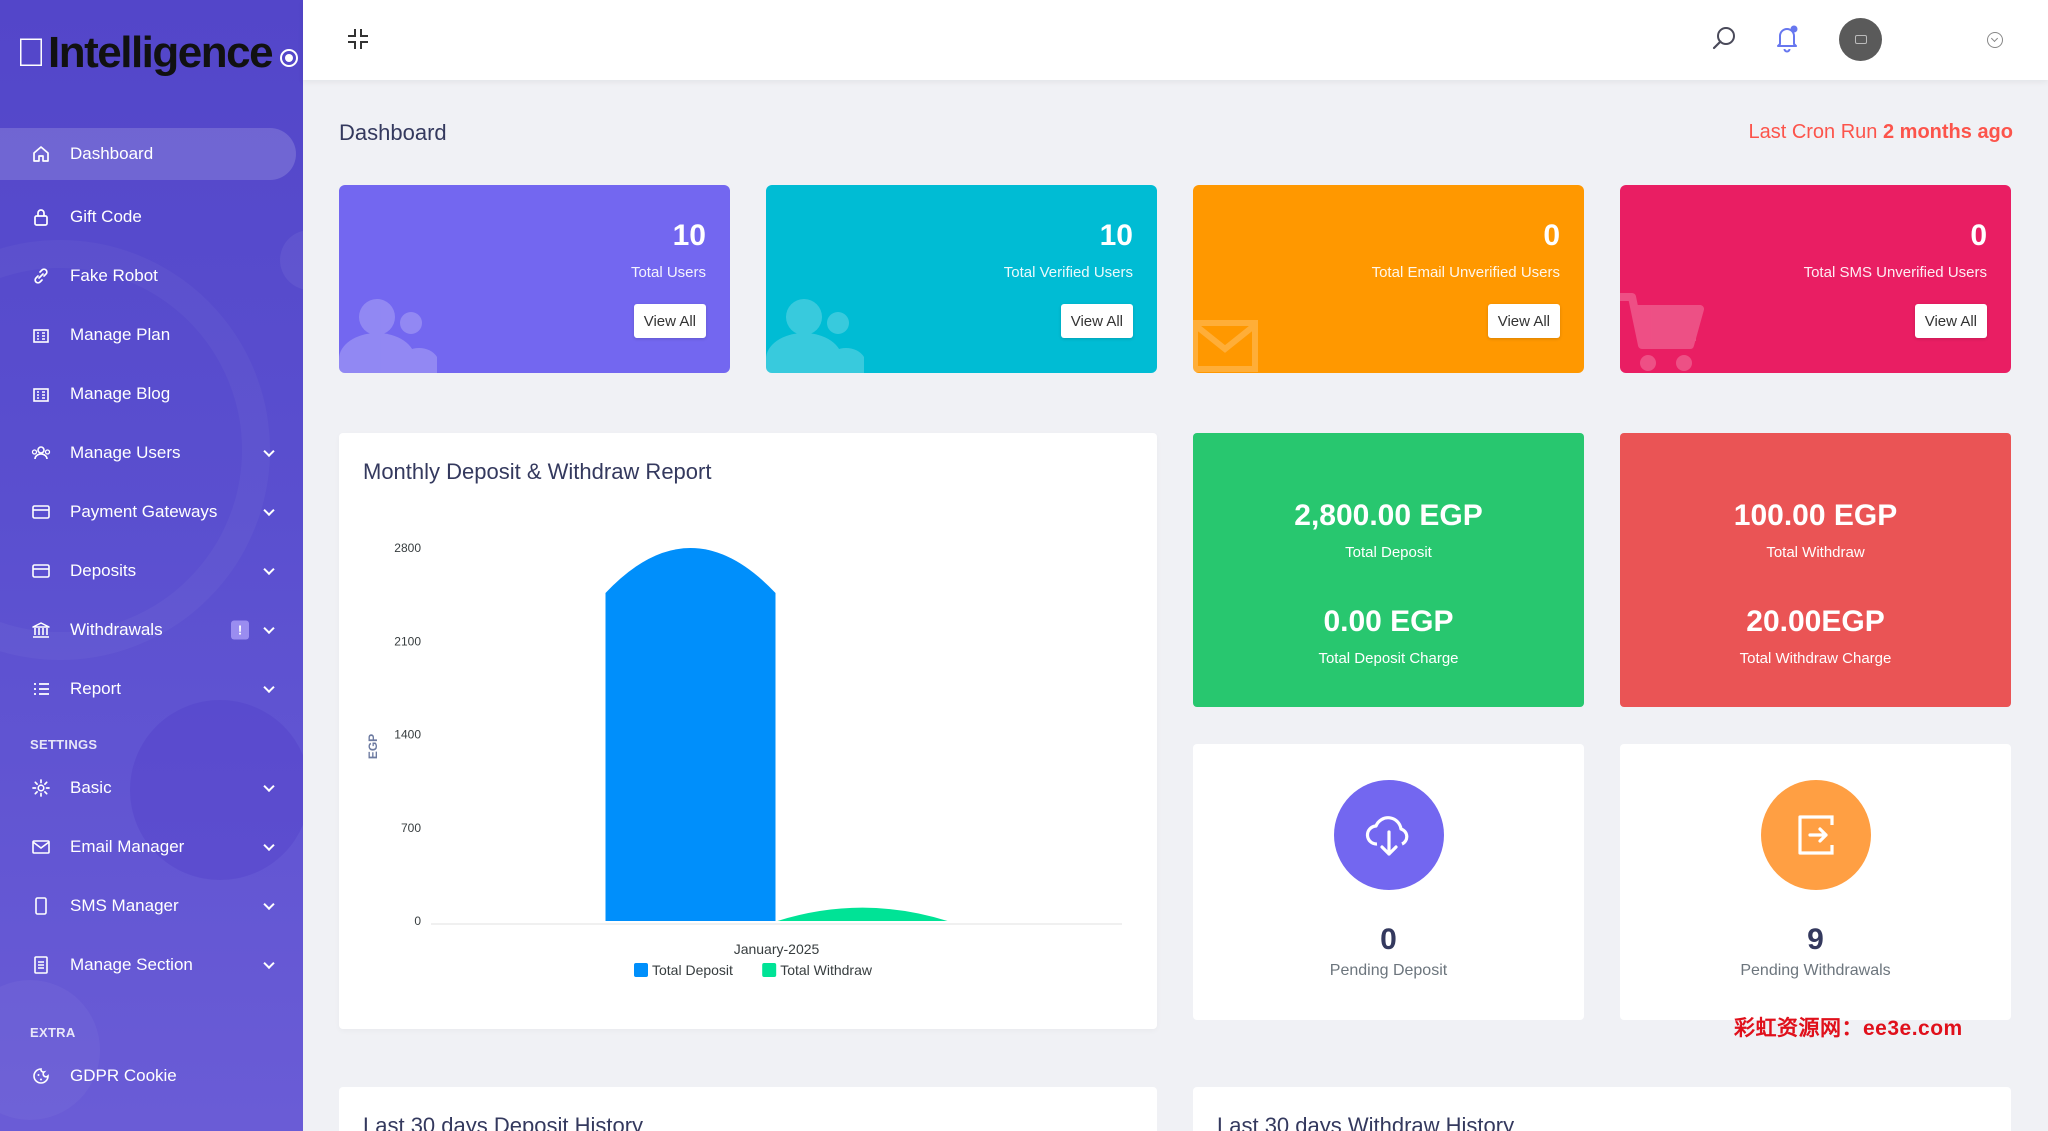 This screenshot has width=2048, height=1131. I want to click on sidebar-item-withdrawals: Withdrawals !, so click(151, 629).